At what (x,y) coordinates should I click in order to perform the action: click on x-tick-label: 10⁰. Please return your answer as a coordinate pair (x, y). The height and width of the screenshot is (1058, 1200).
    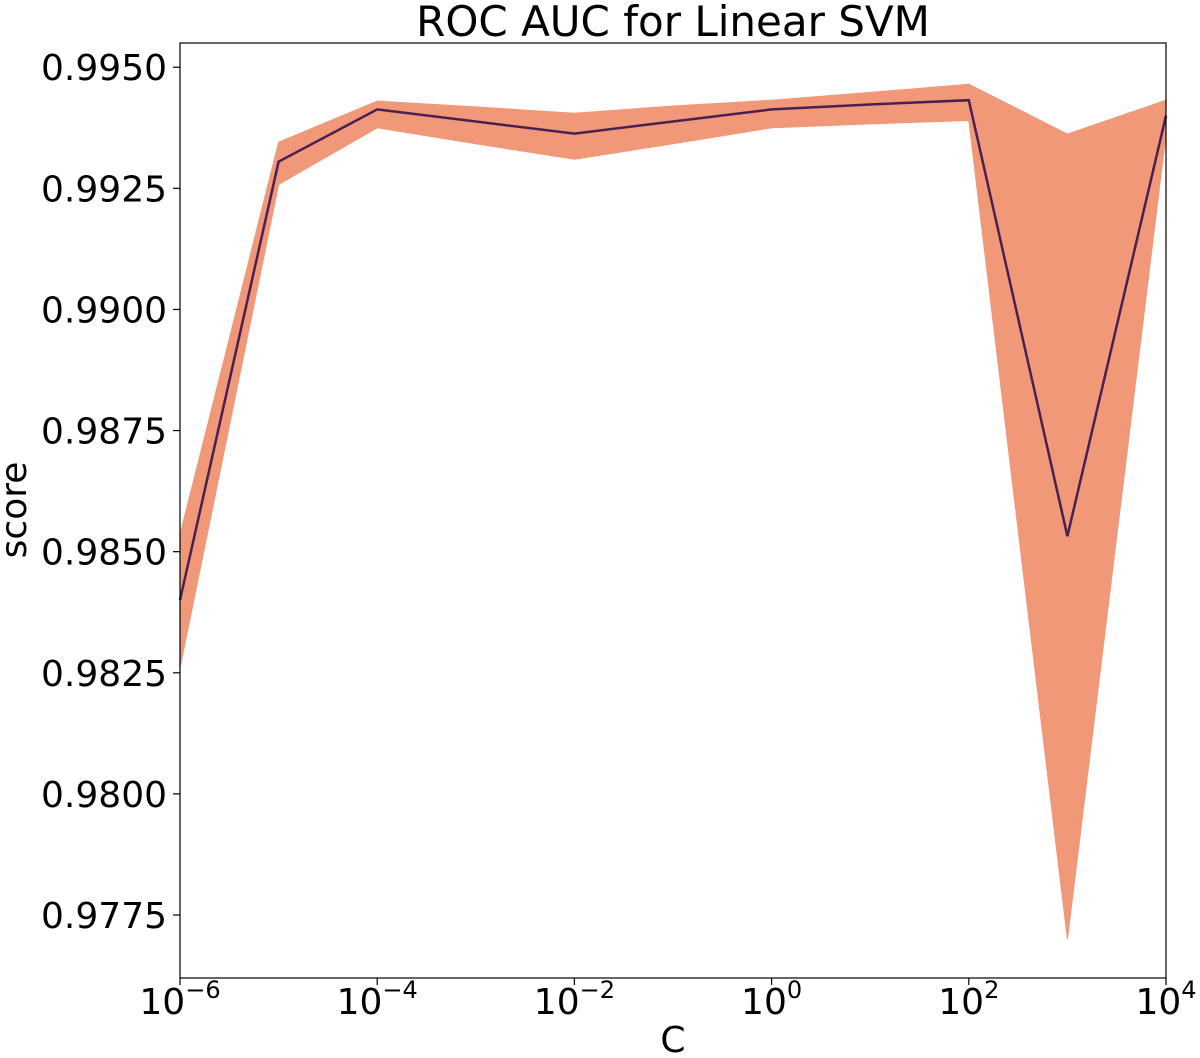
    Looking at the image, I should click on (771, 999).